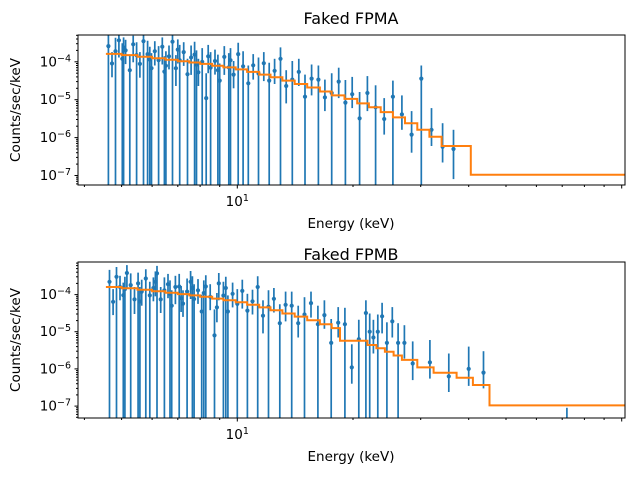 This screenshot has height=480, width=640. I want to click on panel-a-xlabel: Energy (keV), so click(351, 224).